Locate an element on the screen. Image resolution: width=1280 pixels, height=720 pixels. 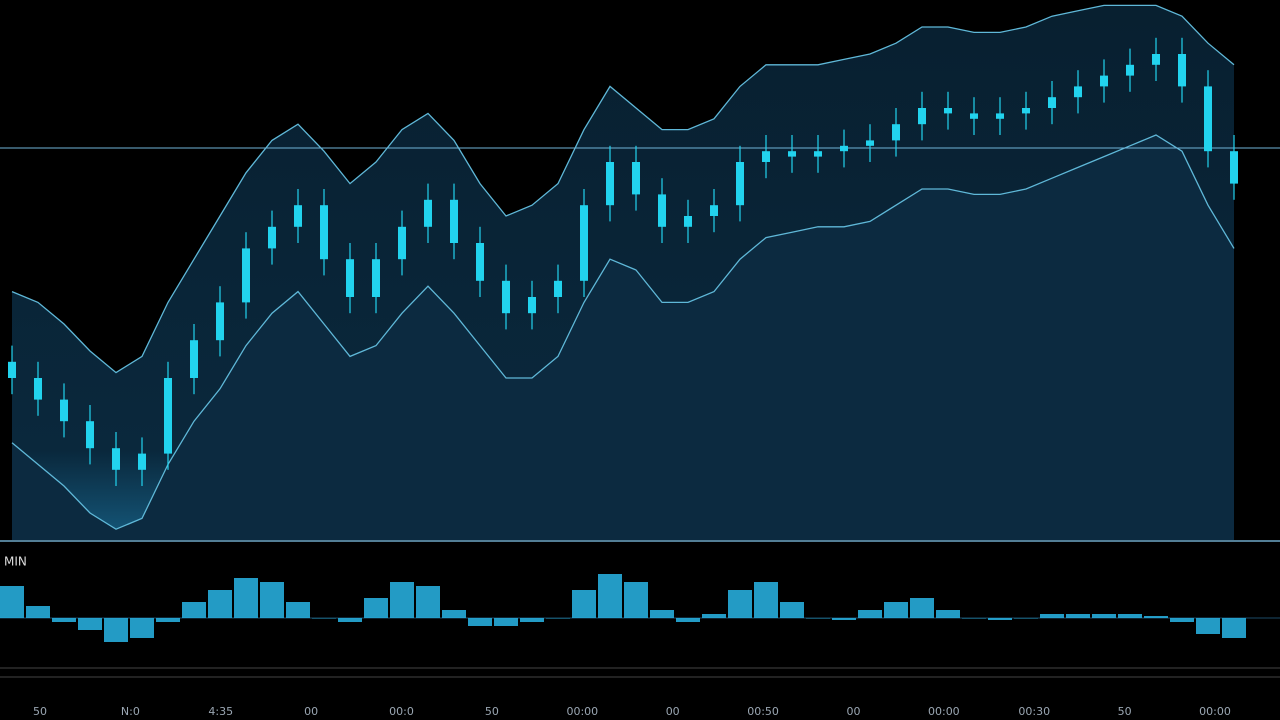
oscillator-label: MIN is located at coordinates (15, 562).